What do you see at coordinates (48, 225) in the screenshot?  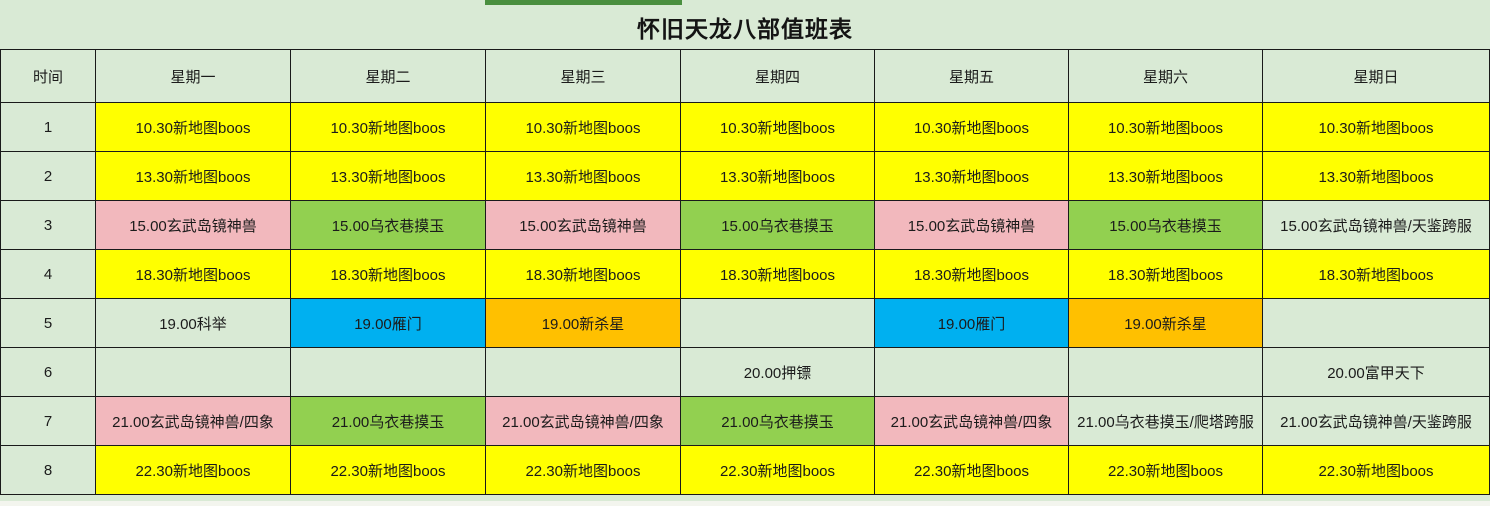 I see `time-cell: 3` at bounding box center [48, 225].